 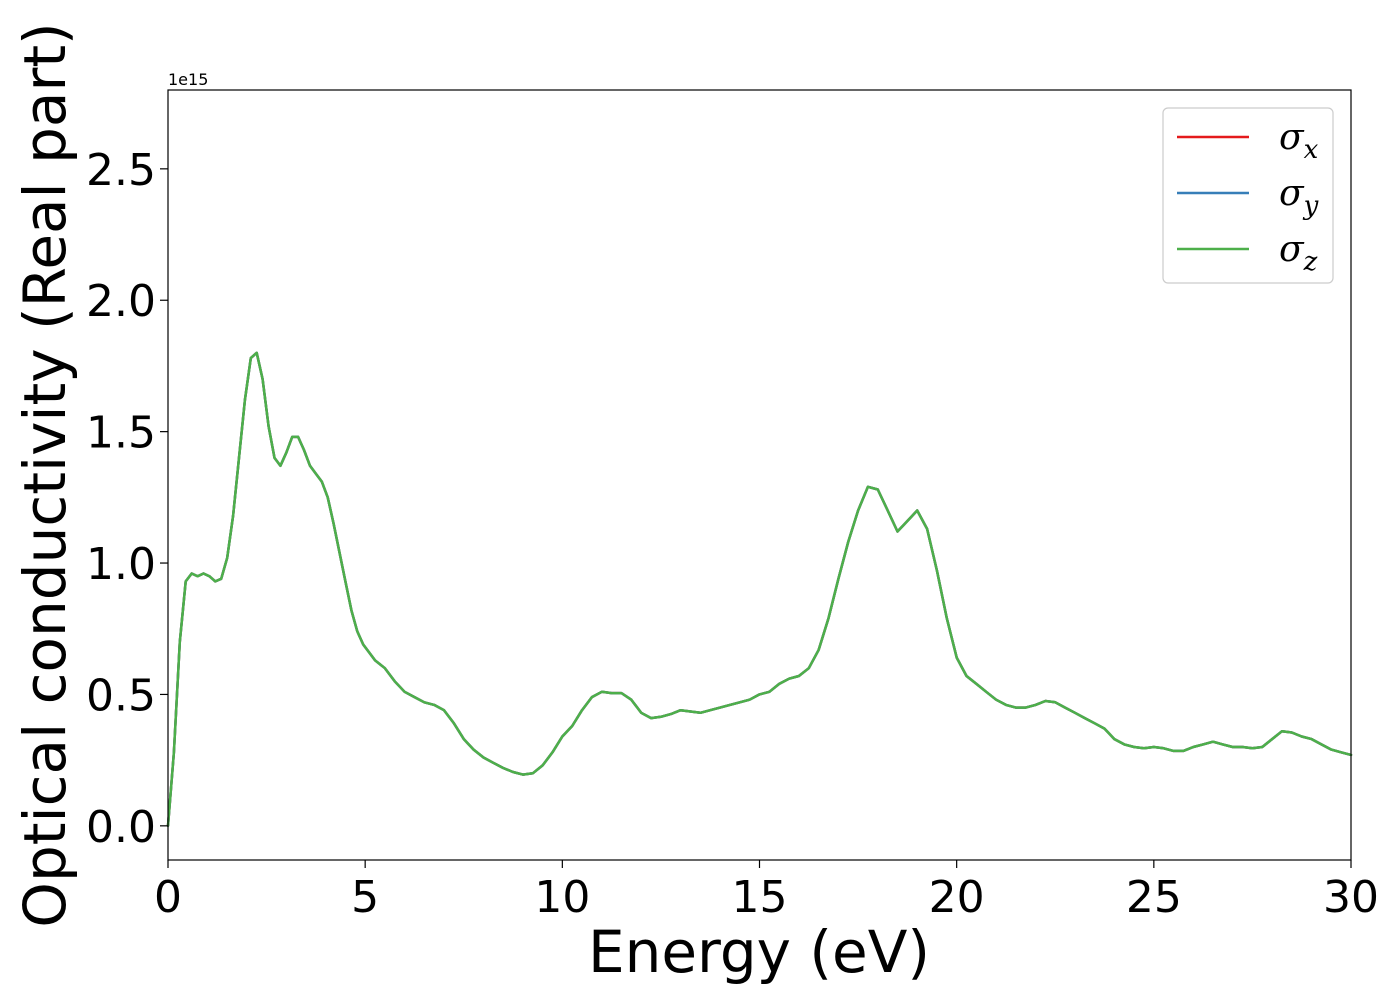 What do you see at coordinates (1351, 897) in the screenshot?
I see `x-tick-label: 30` at bounding box center [1351, 897].